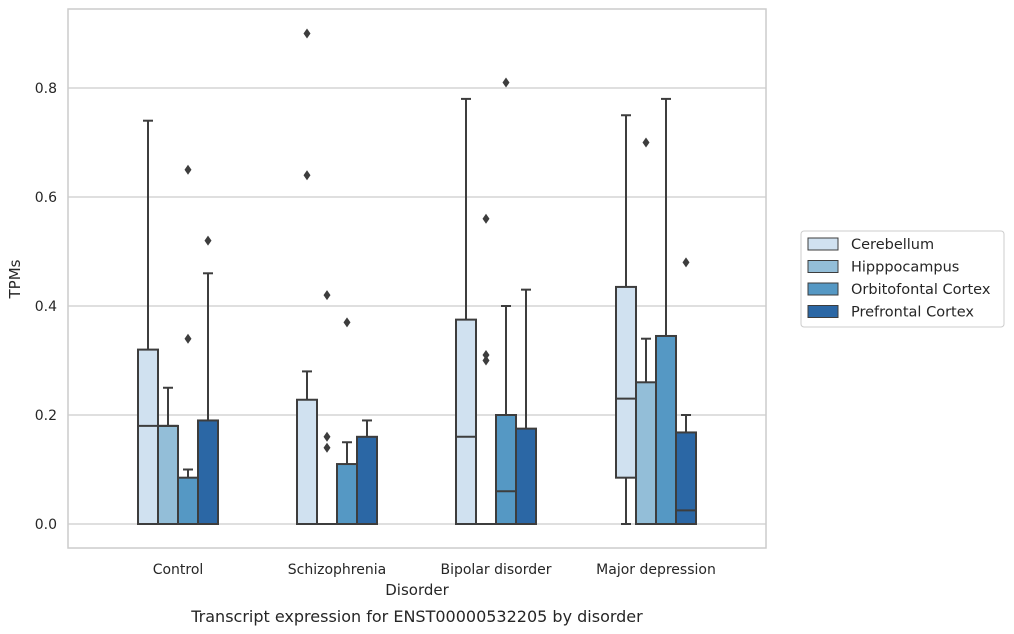 The height and width of the screenshot is (634, 1014). Describe the element at coordinates (337, 570) in the screenshot. I see `x-tick-label: Schizophrenia` at that location.